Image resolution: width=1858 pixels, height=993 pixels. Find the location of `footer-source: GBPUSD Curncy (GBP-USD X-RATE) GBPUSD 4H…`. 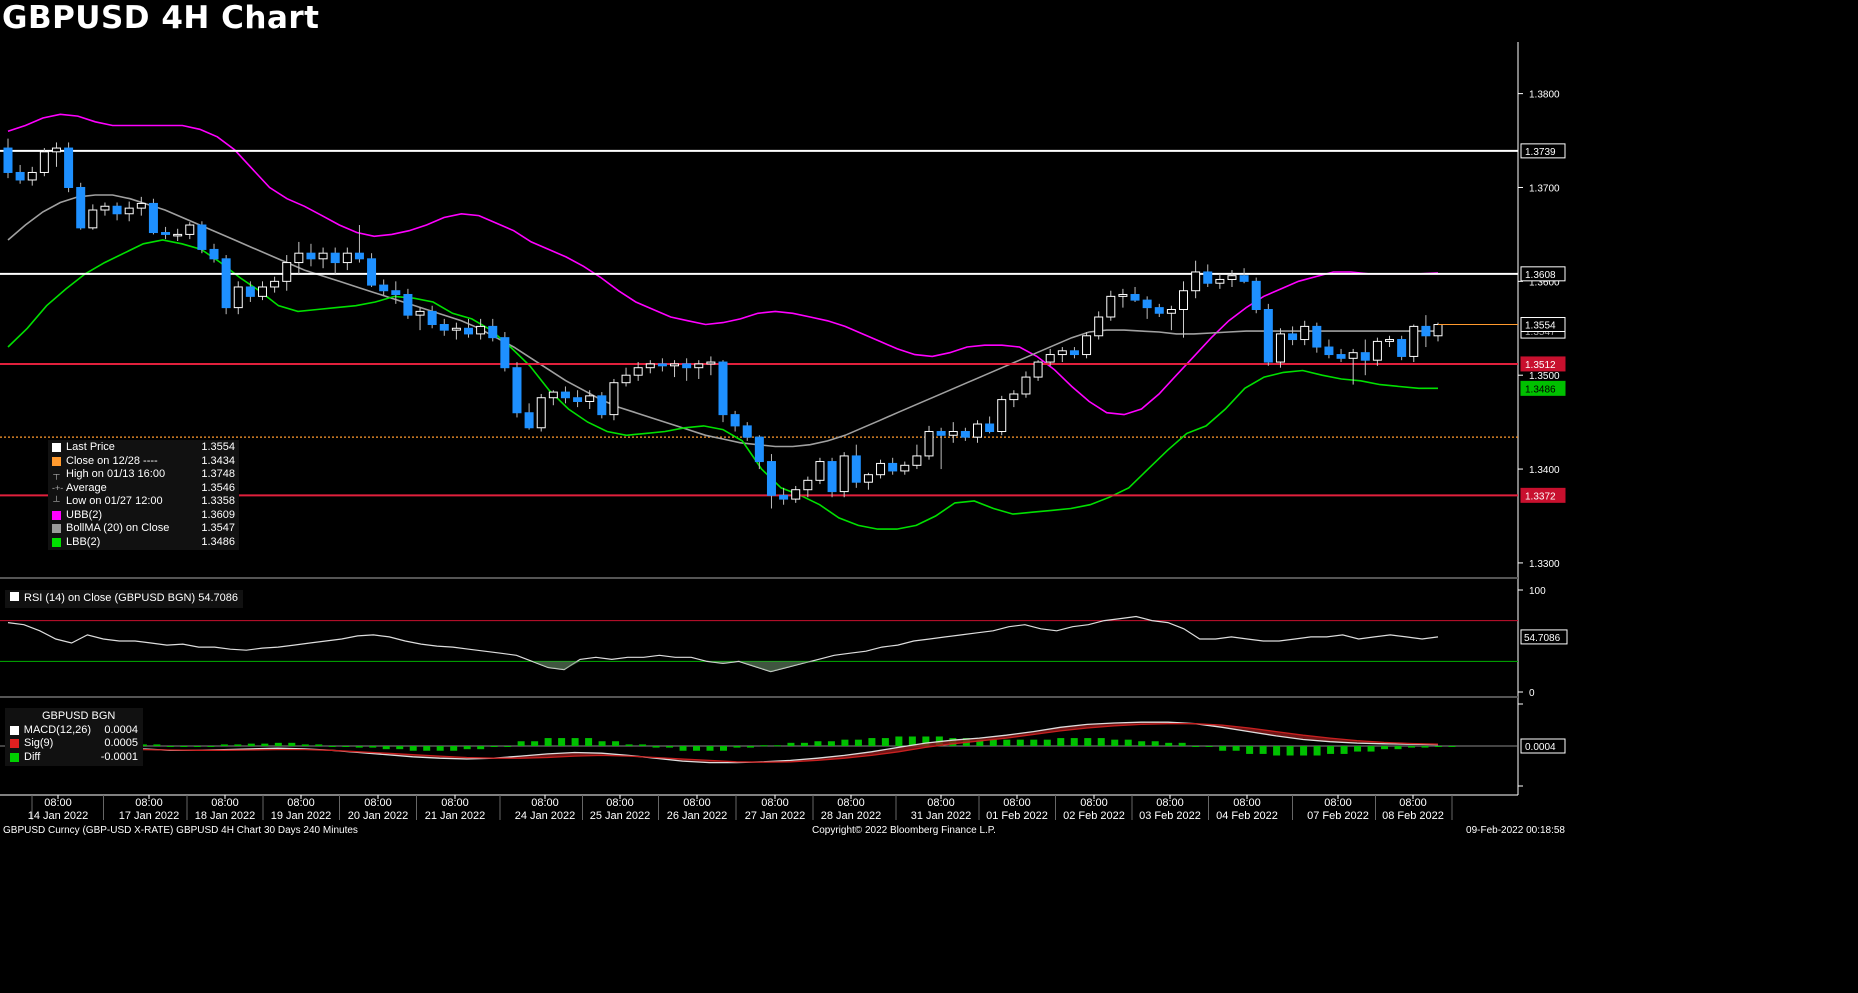

footer-source: GBPUSD Curncy (GBP-USD X-RATE) GBPUSD 4H… is located at coordinates (180, 830).